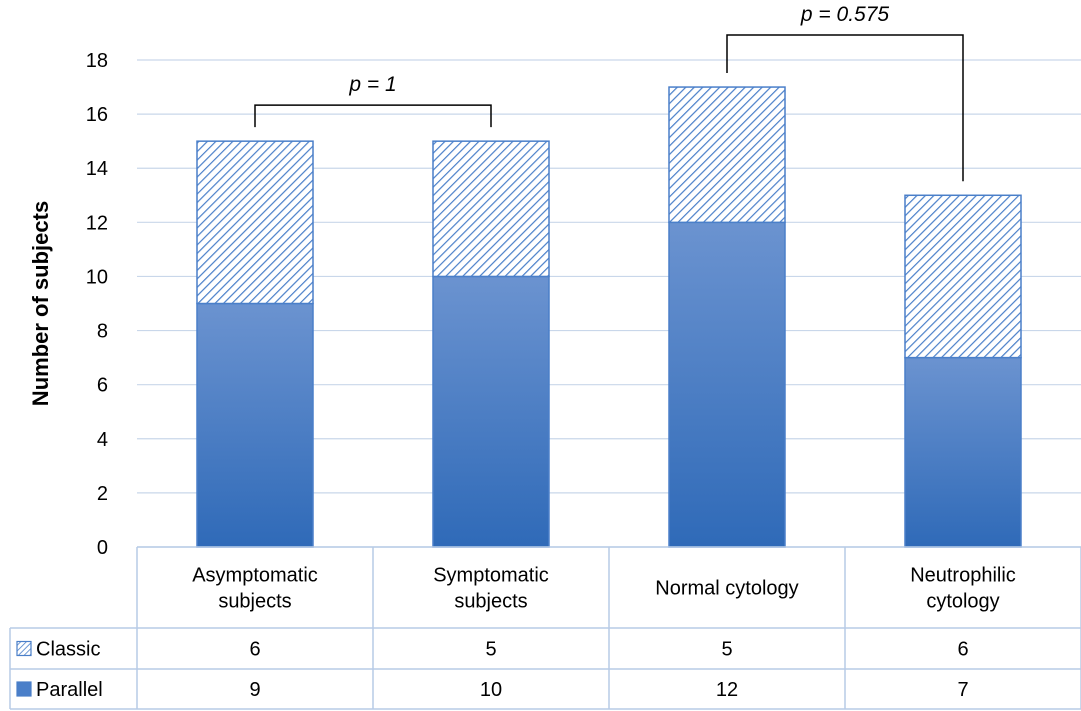 The image size is (1081, 711). I want to click on y-tick-label: 6, so click(102, 386).